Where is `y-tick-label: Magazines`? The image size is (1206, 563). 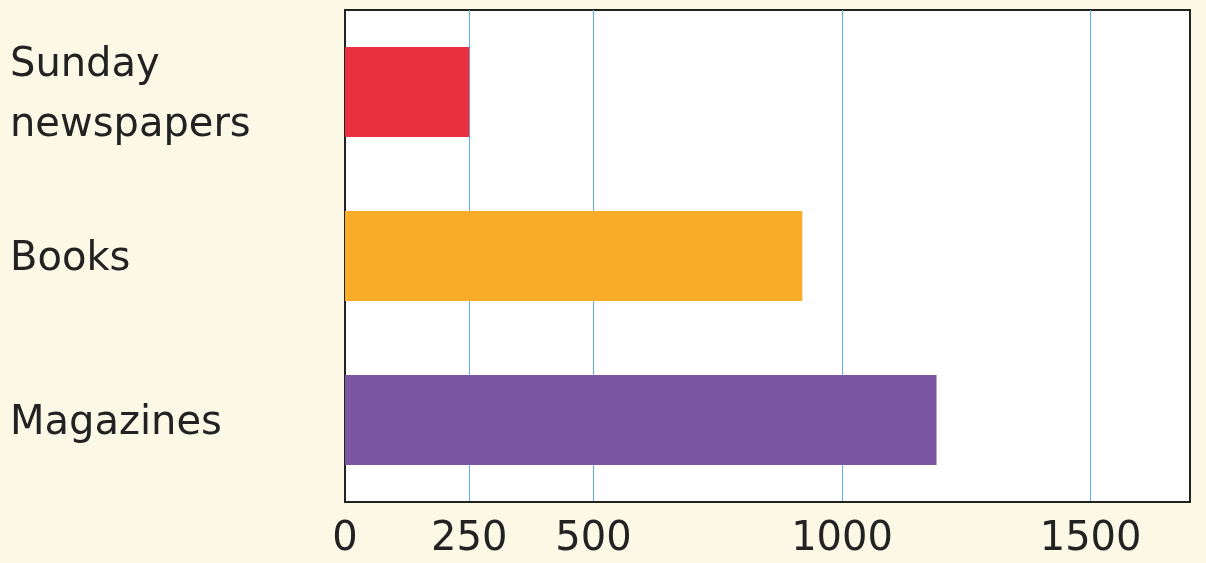
y-tick-label: Magazines is located at coordinates (116, 420).